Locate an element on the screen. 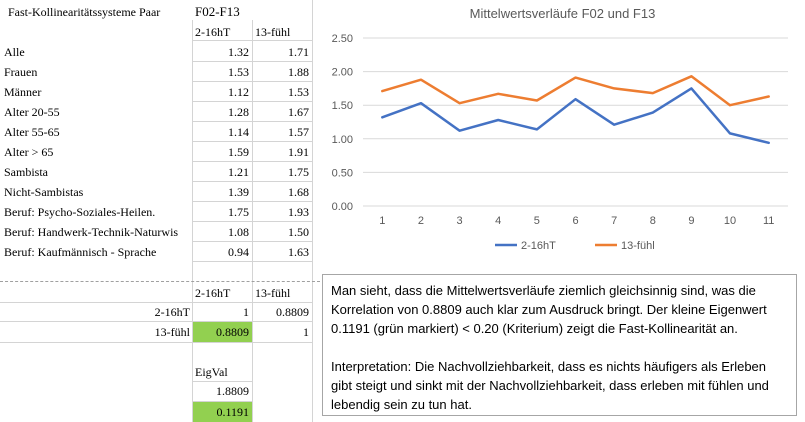 This screenshot has height=422, width=805. x-tick-label: 5 is located at coordinates (537, 221).